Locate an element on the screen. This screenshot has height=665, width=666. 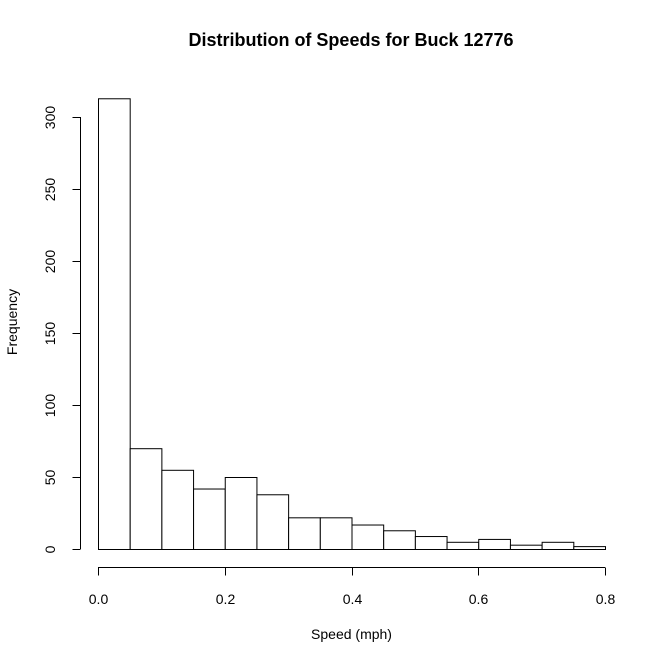
x-axis-label: Speed (mph) is located at coordinates (351, 634).